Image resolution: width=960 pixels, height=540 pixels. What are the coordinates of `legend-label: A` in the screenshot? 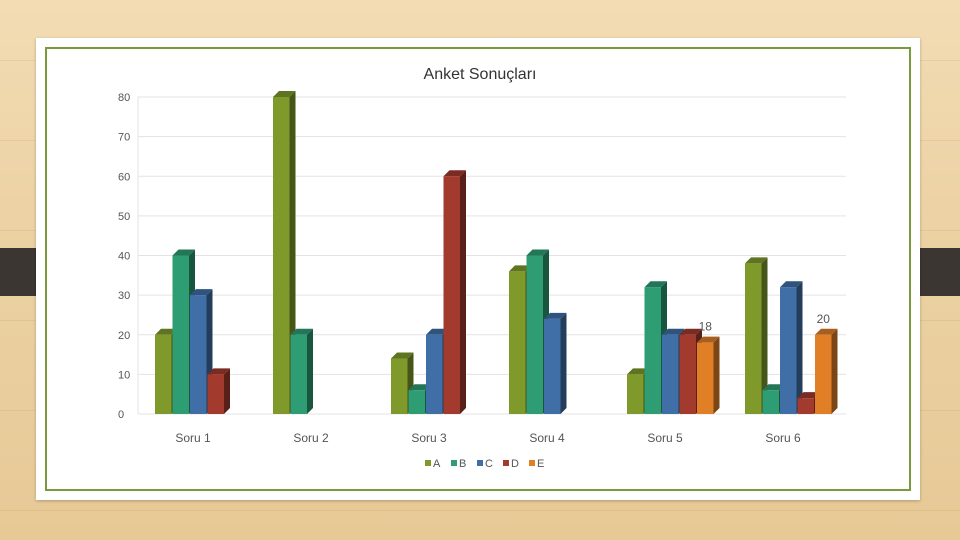 It's located at (437, 464).